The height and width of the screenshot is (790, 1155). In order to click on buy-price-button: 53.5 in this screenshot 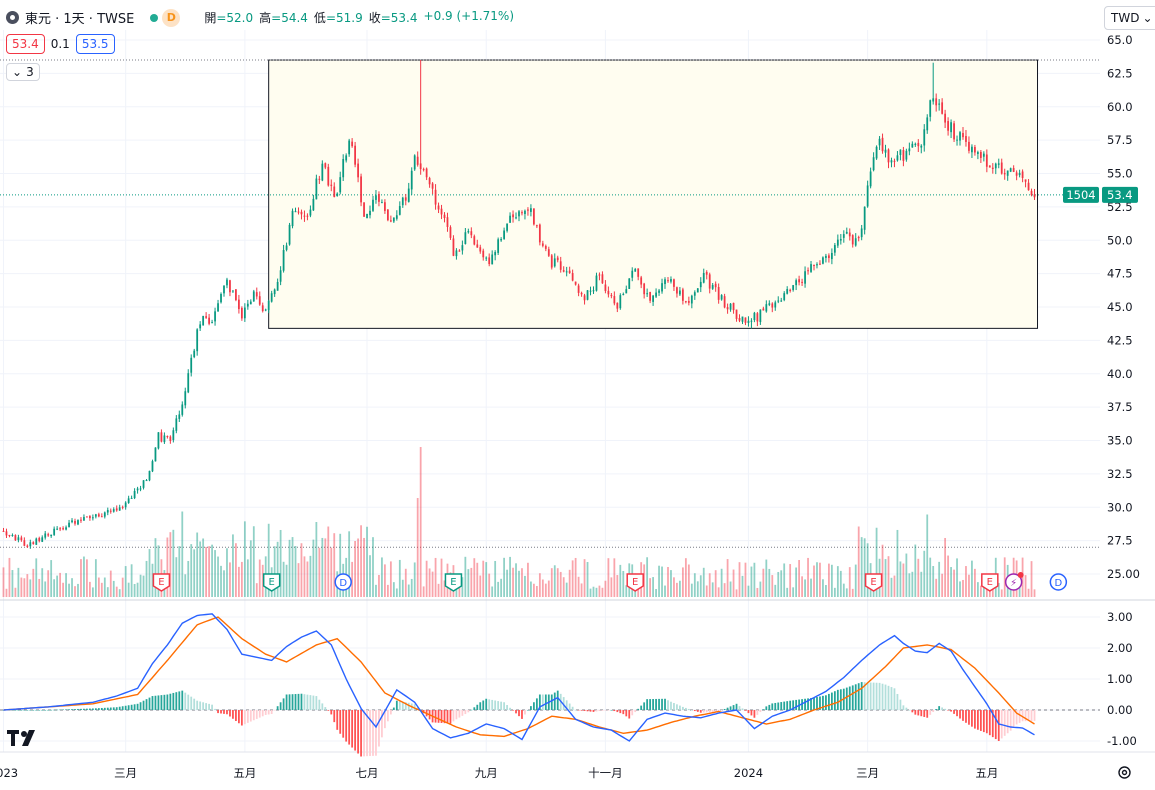, I will do `click(95, 44)`.